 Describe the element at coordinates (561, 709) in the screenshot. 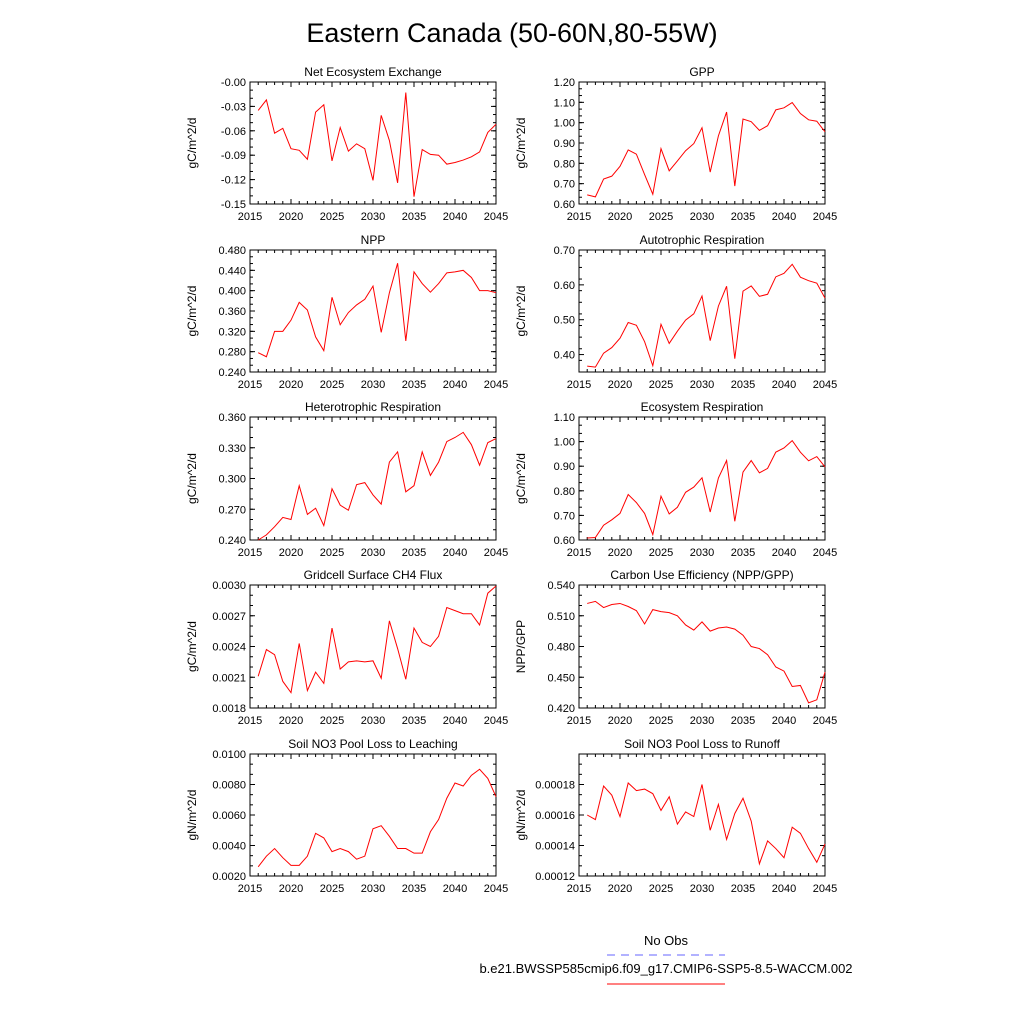

I see `y-tick-label: 0.420` at that location.